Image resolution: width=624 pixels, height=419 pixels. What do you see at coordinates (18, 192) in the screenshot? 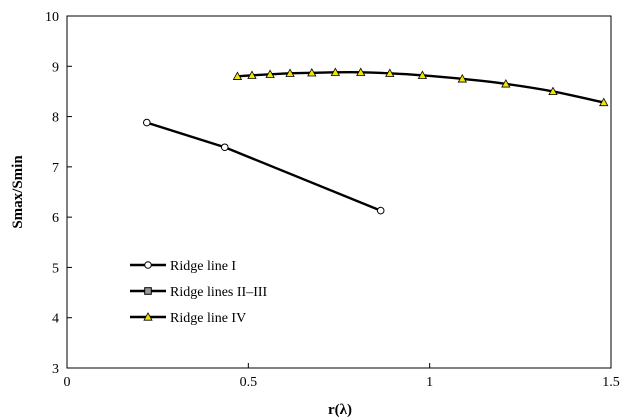
I see `y-axis-title: Smax/Smin` at bounding box center [18, 192].